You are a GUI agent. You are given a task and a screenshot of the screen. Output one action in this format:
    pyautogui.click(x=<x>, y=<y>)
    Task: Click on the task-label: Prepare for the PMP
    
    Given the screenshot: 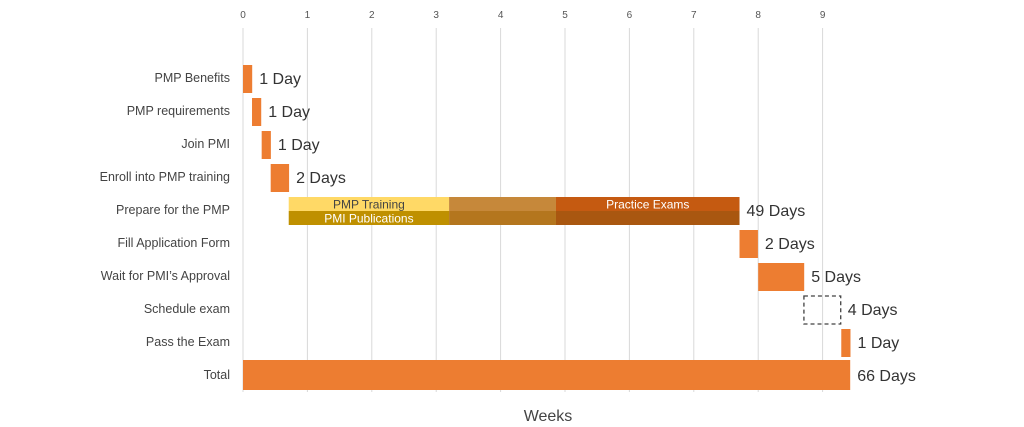 What is the action you would take?
    pyautogui.click(x=173, y=210)
    